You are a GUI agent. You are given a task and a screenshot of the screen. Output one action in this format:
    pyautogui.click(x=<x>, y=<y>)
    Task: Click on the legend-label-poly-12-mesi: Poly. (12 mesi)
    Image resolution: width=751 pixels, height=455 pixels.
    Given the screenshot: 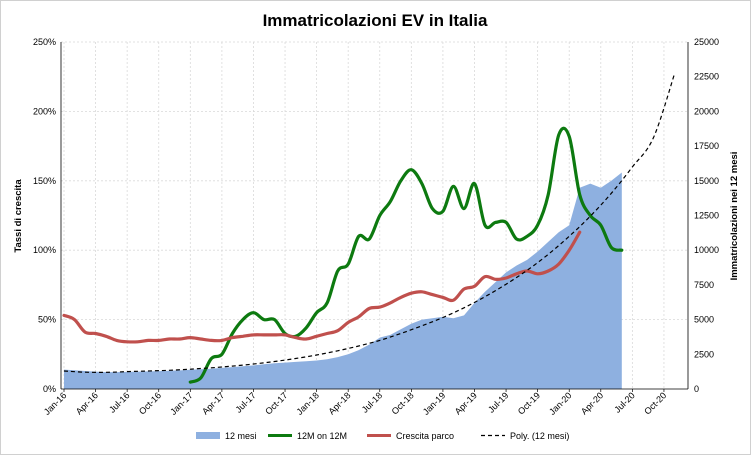 What is the action you would take?
    pyautogui.click(x=539, y=436)
    